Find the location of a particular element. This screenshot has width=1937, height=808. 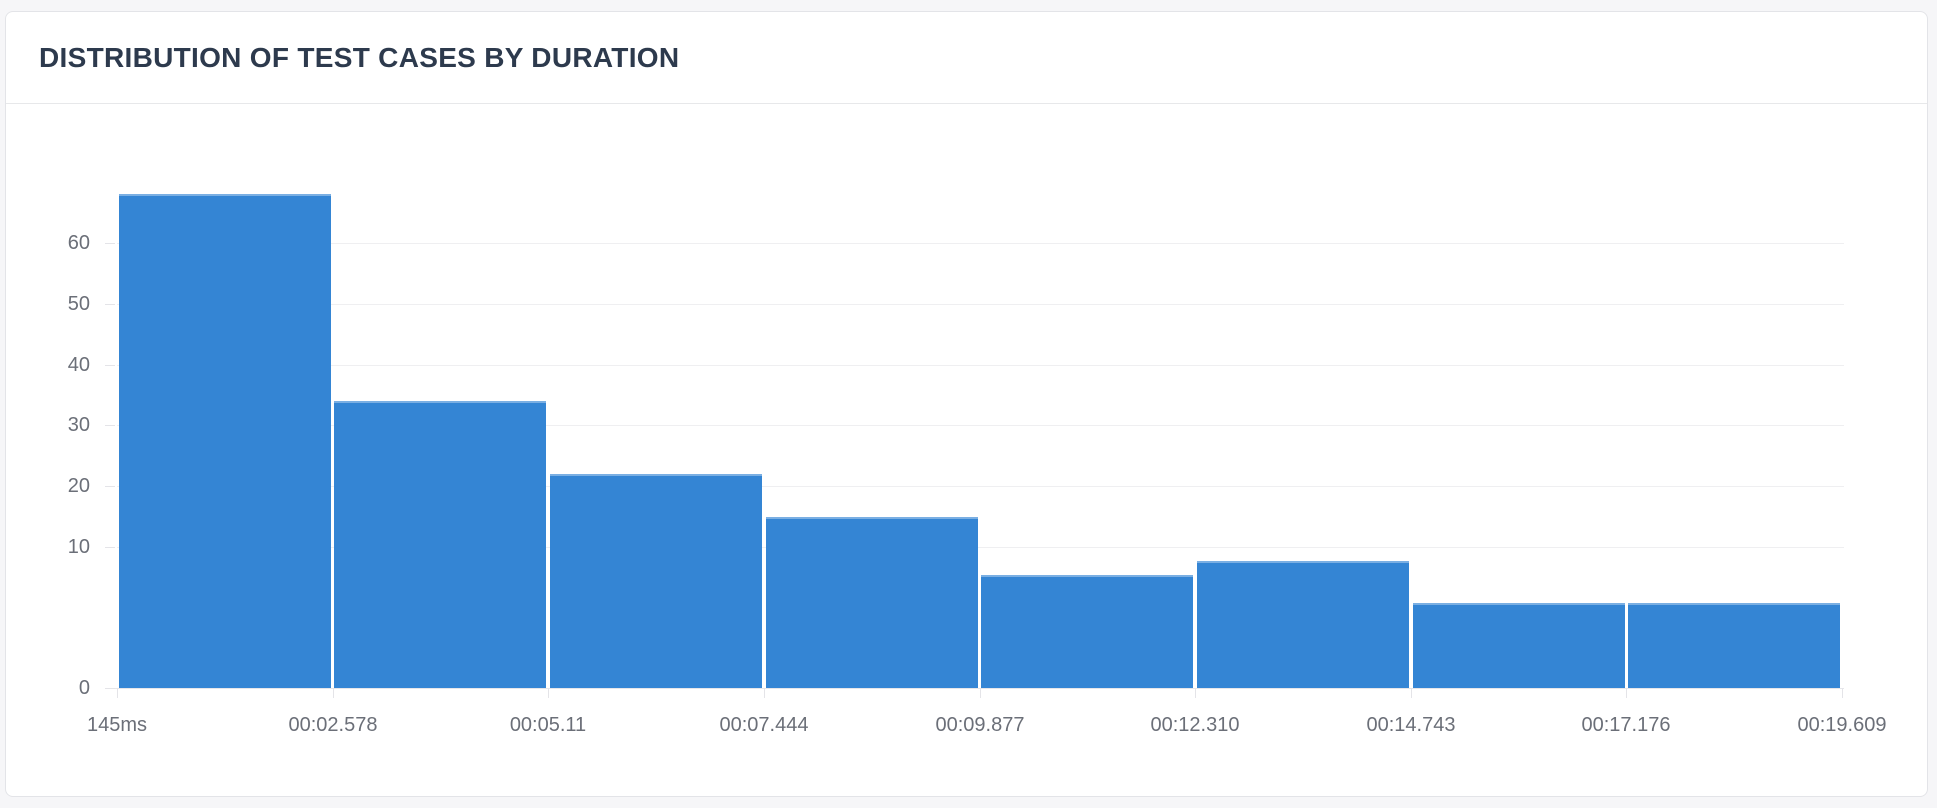

y-axis-tick-label: 10 is located at coordinates (78, 547).